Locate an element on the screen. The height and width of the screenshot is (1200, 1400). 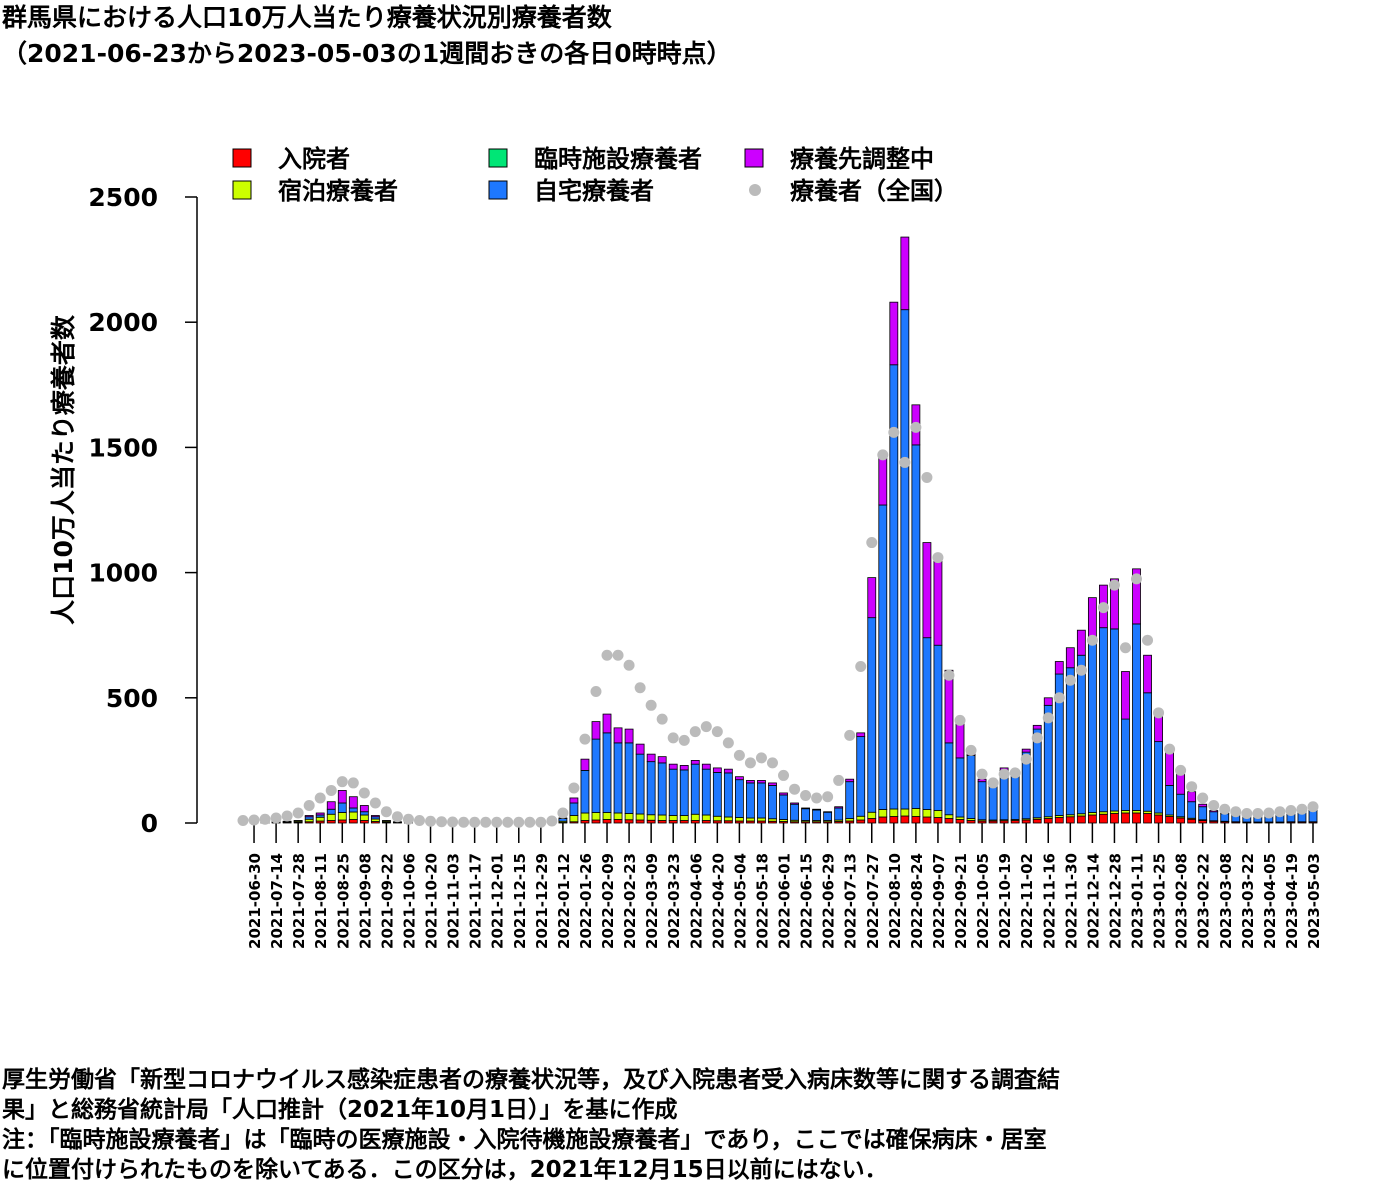
x-tick-label: 2021-08-11 is located at coordinates (321, 901).